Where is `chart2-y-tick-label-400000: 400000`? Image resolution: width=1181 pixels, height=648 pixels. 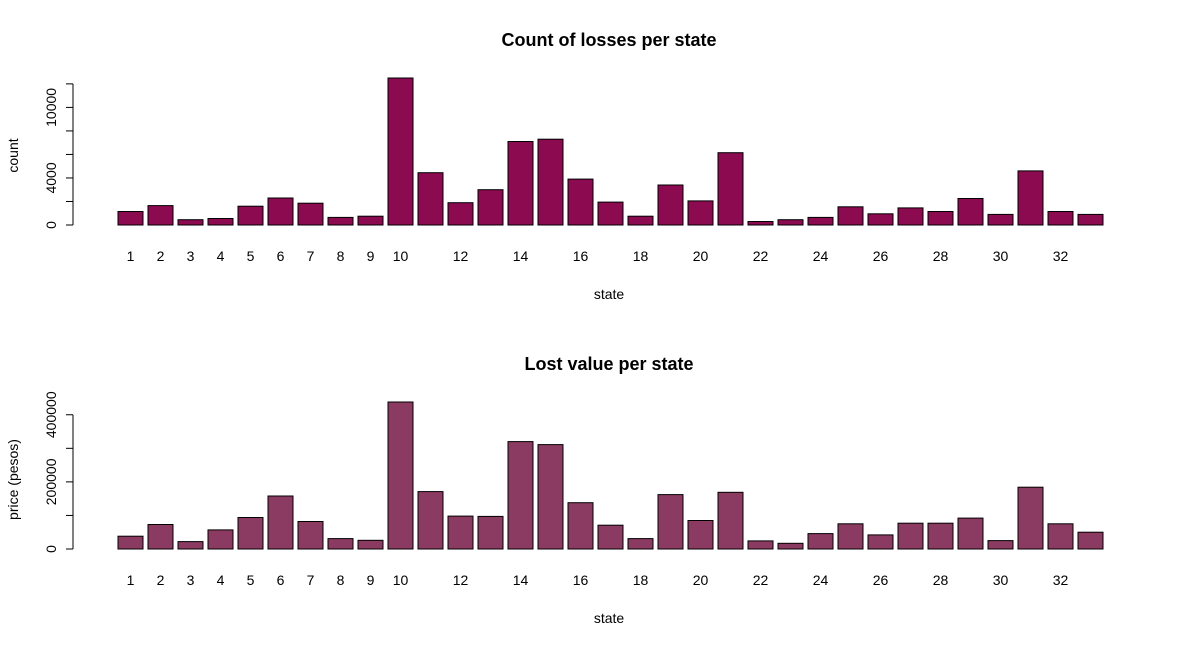
chart2-y-tick-label-400000: 400000 is located at coordinates (51, 414).